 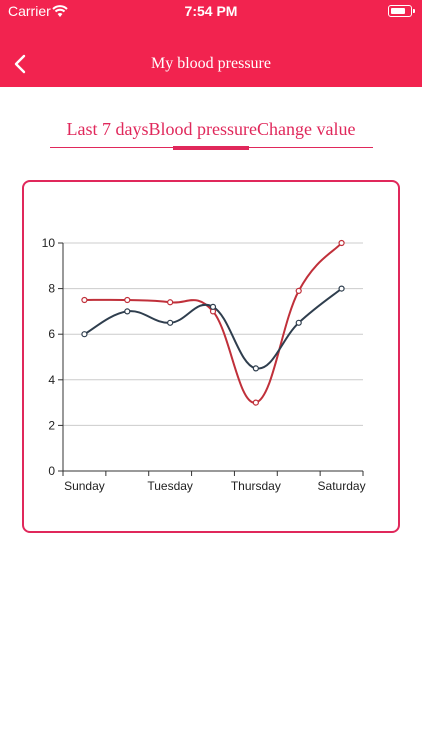 I want to click on wifi-icon, so click(x=60, y=11).